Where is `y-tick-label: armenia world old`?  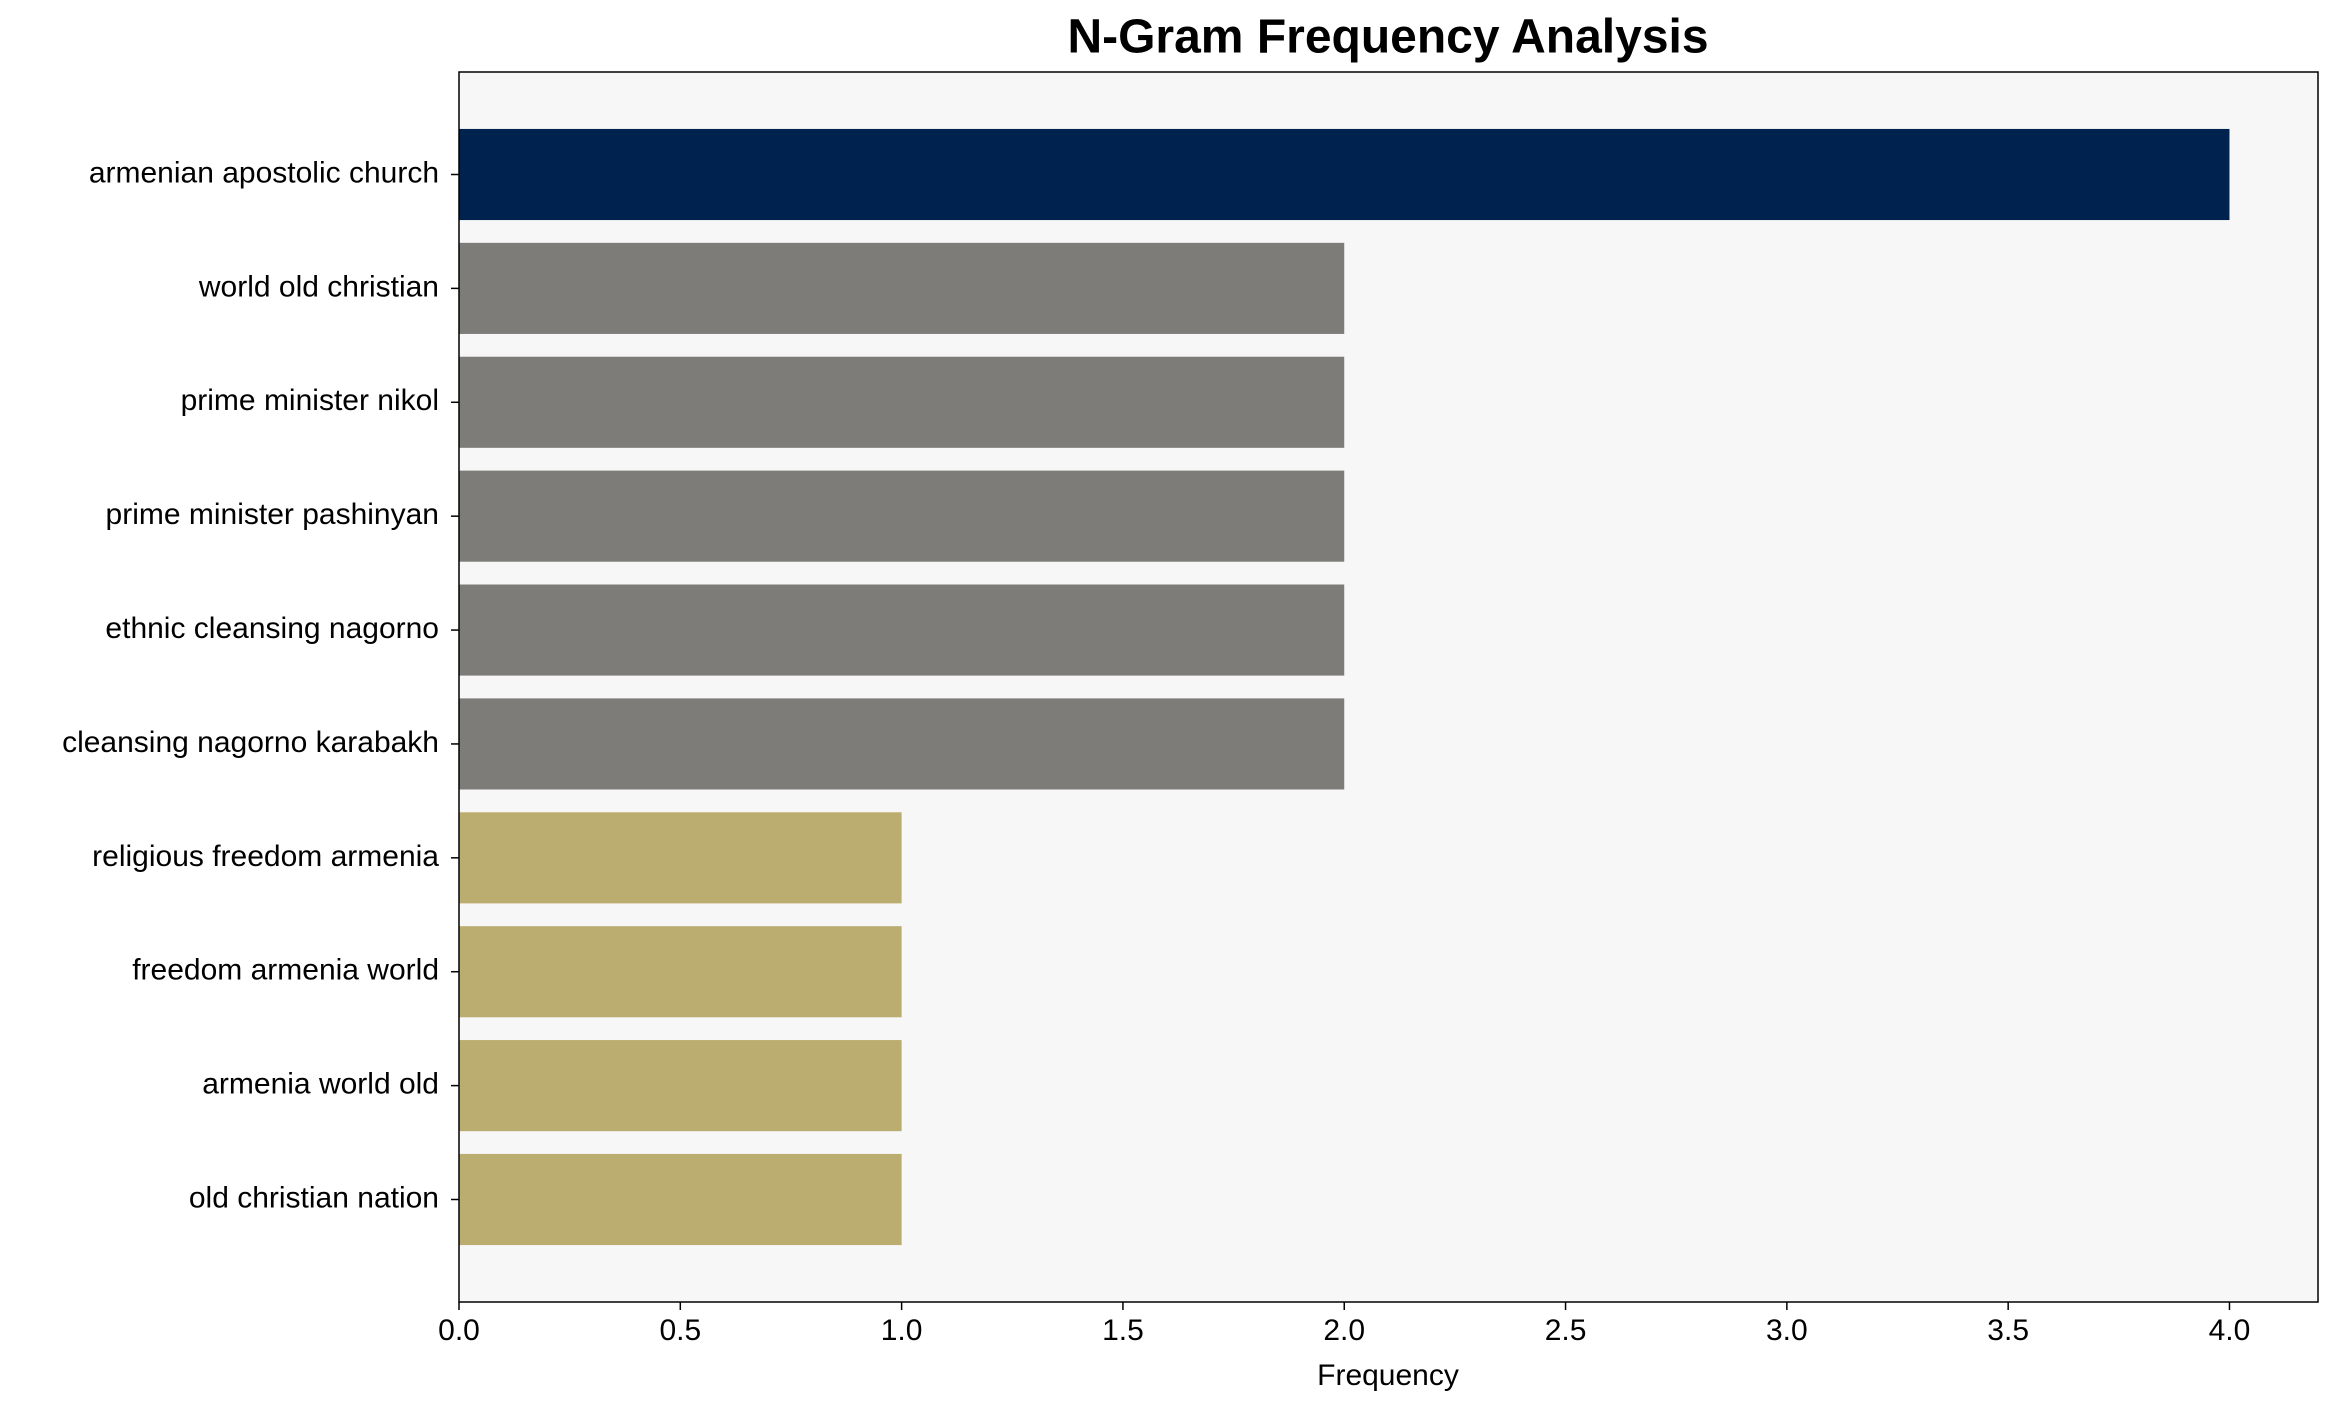
y-tick-label: armenia world old is located at coordinates (320, 1084).